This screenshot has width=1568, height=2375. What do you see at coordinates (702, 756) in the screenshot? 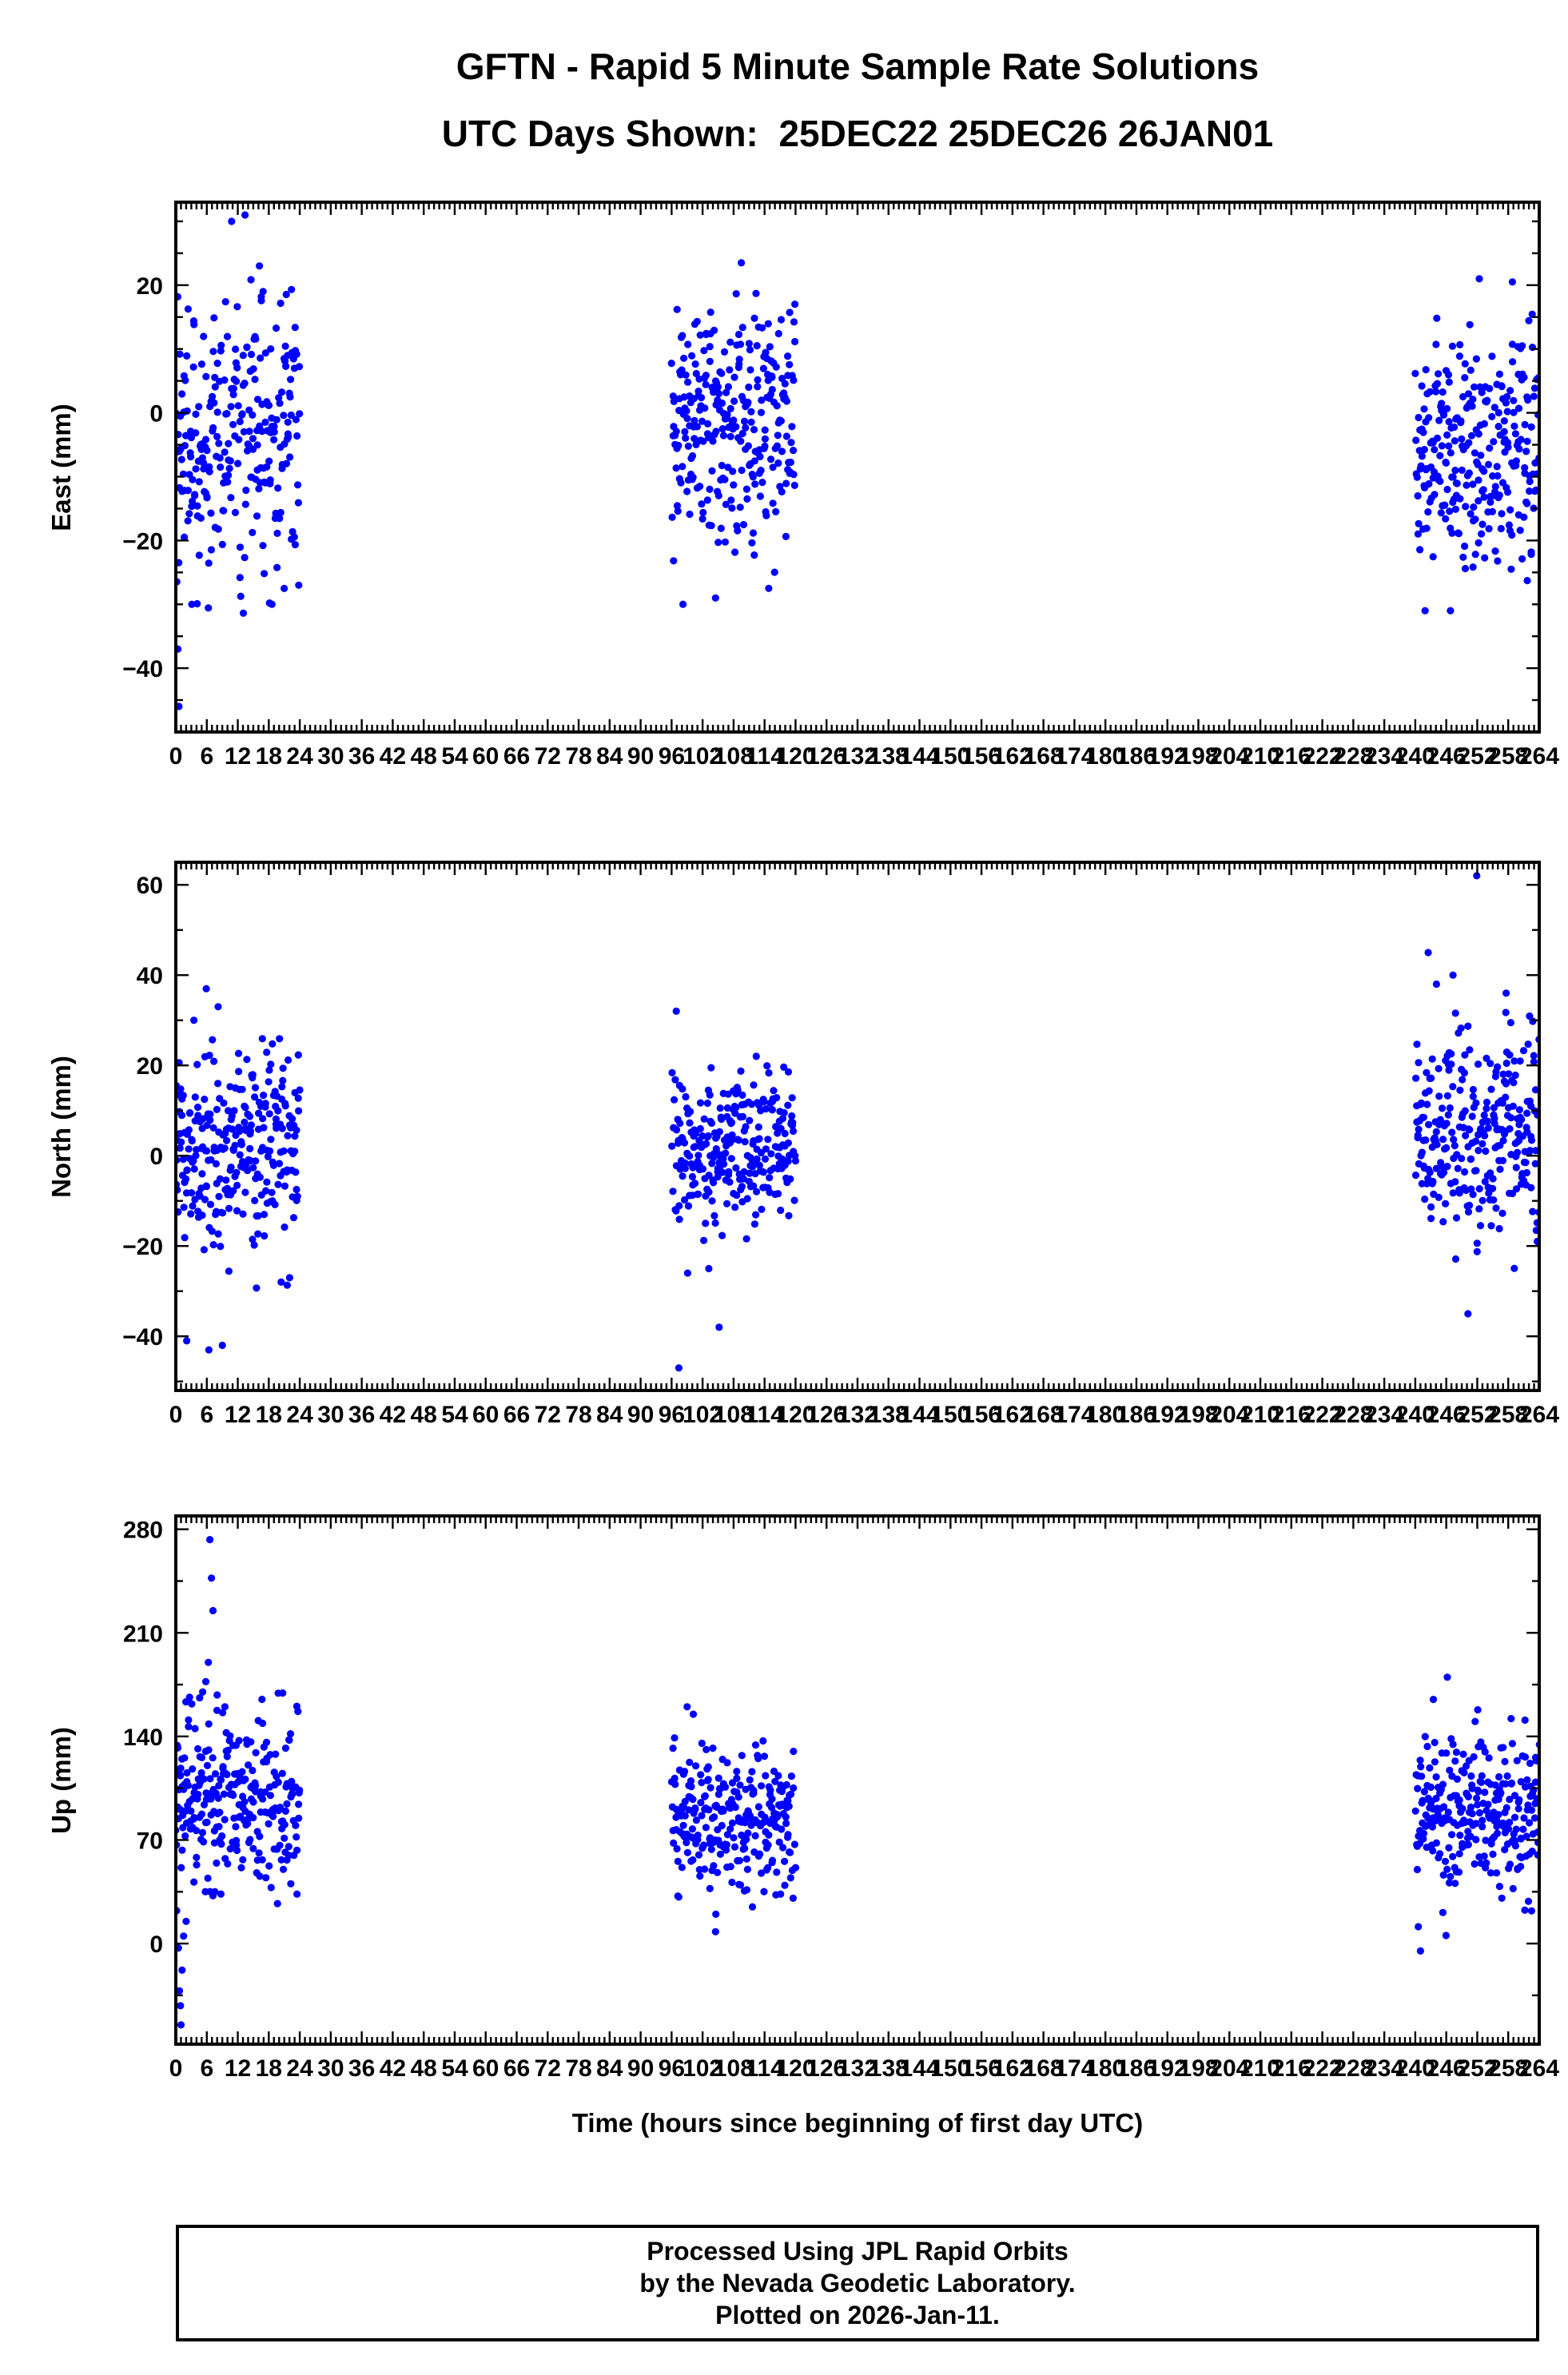
I see `svg-text: 102` at bounding box center [702, 756].